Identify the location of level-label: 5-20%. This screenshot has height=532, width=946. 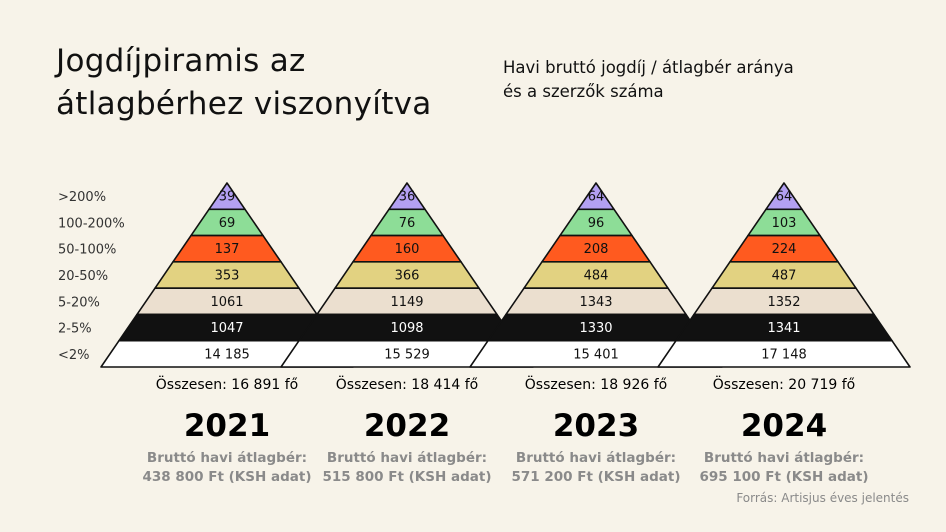
(79, 302).